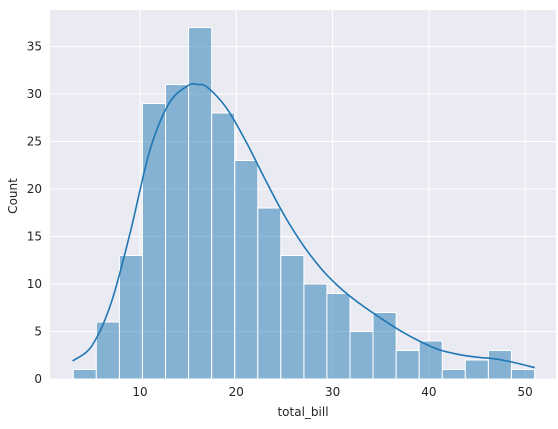 The width and height of the screenshot is (558, 429). I want to click on x-tick-label: 30, so click(332, 392).